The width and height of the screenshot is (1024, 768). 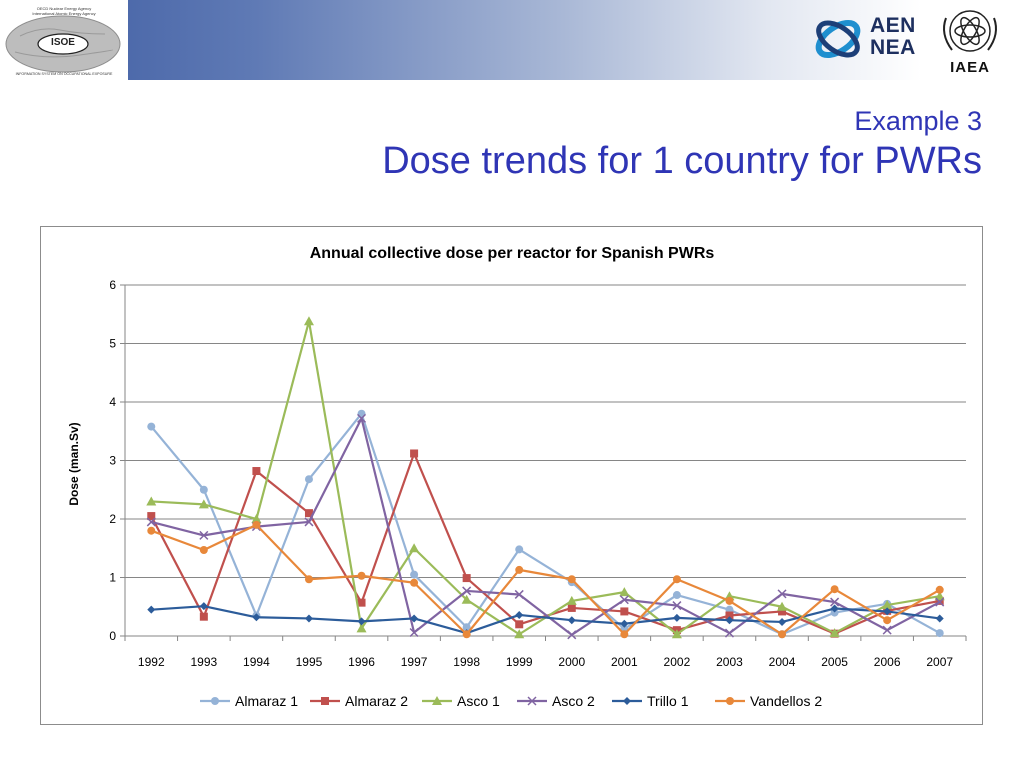 What do you see at coordinates (112, 519) in the screenshot?
I see `y-tick-label: 2` at bounding box center [112, 519].